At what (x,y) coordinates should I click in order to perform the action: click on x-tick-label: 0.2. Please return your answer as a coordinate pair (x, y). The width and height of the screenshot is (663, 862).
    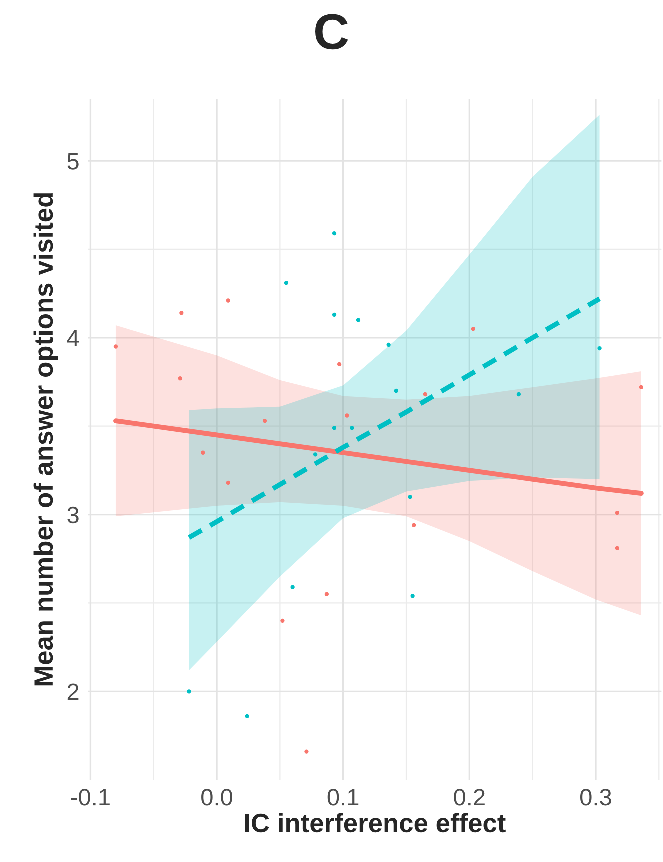
    Looking at the image, I should click on (469, 797).